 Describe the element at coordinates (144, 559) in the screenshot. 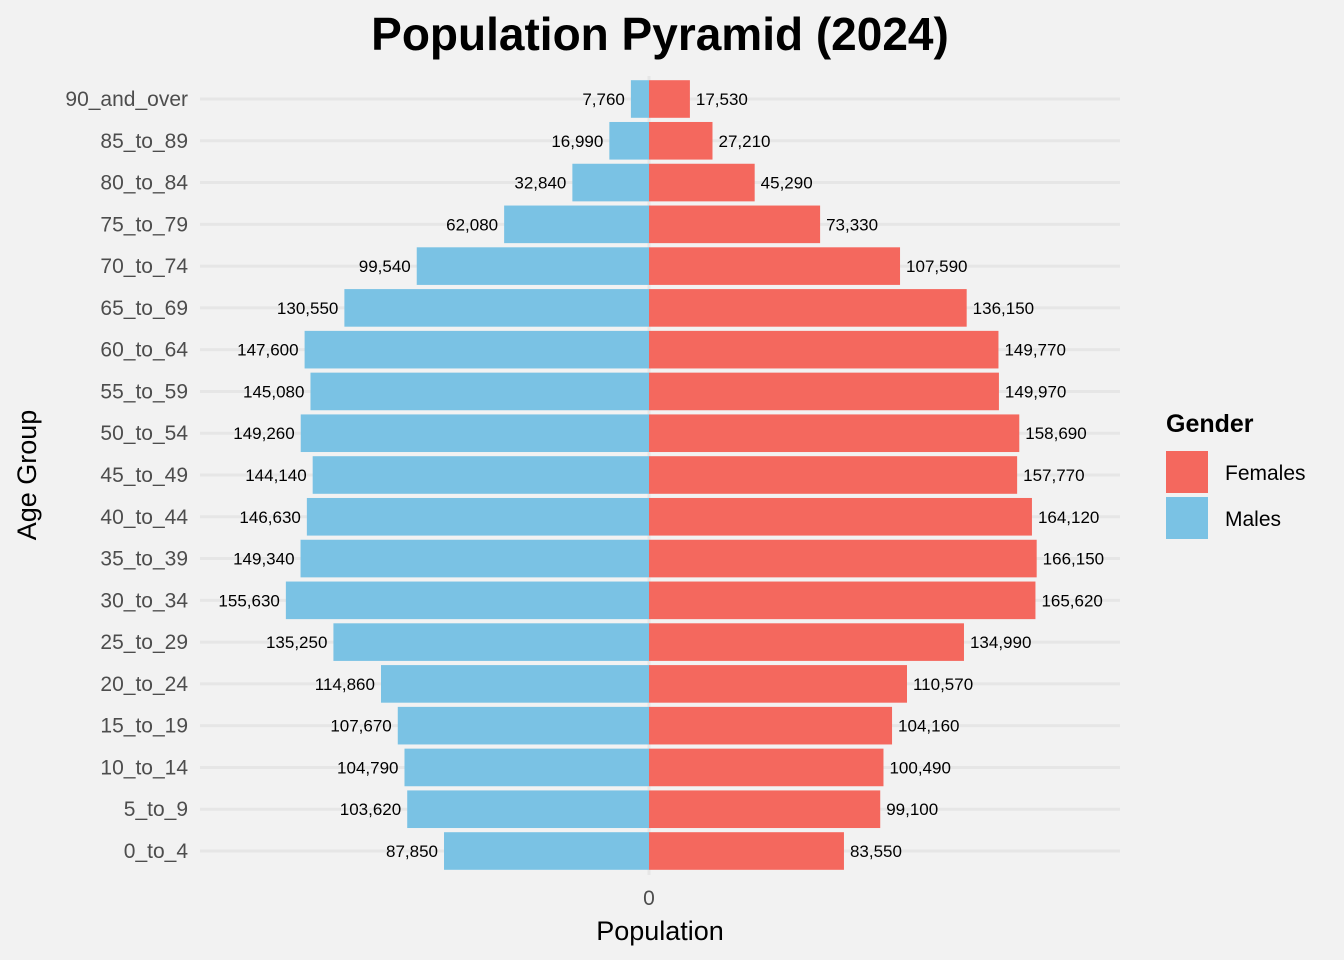

I see `y-tick-35_to_39: 35_to_39` at that location.